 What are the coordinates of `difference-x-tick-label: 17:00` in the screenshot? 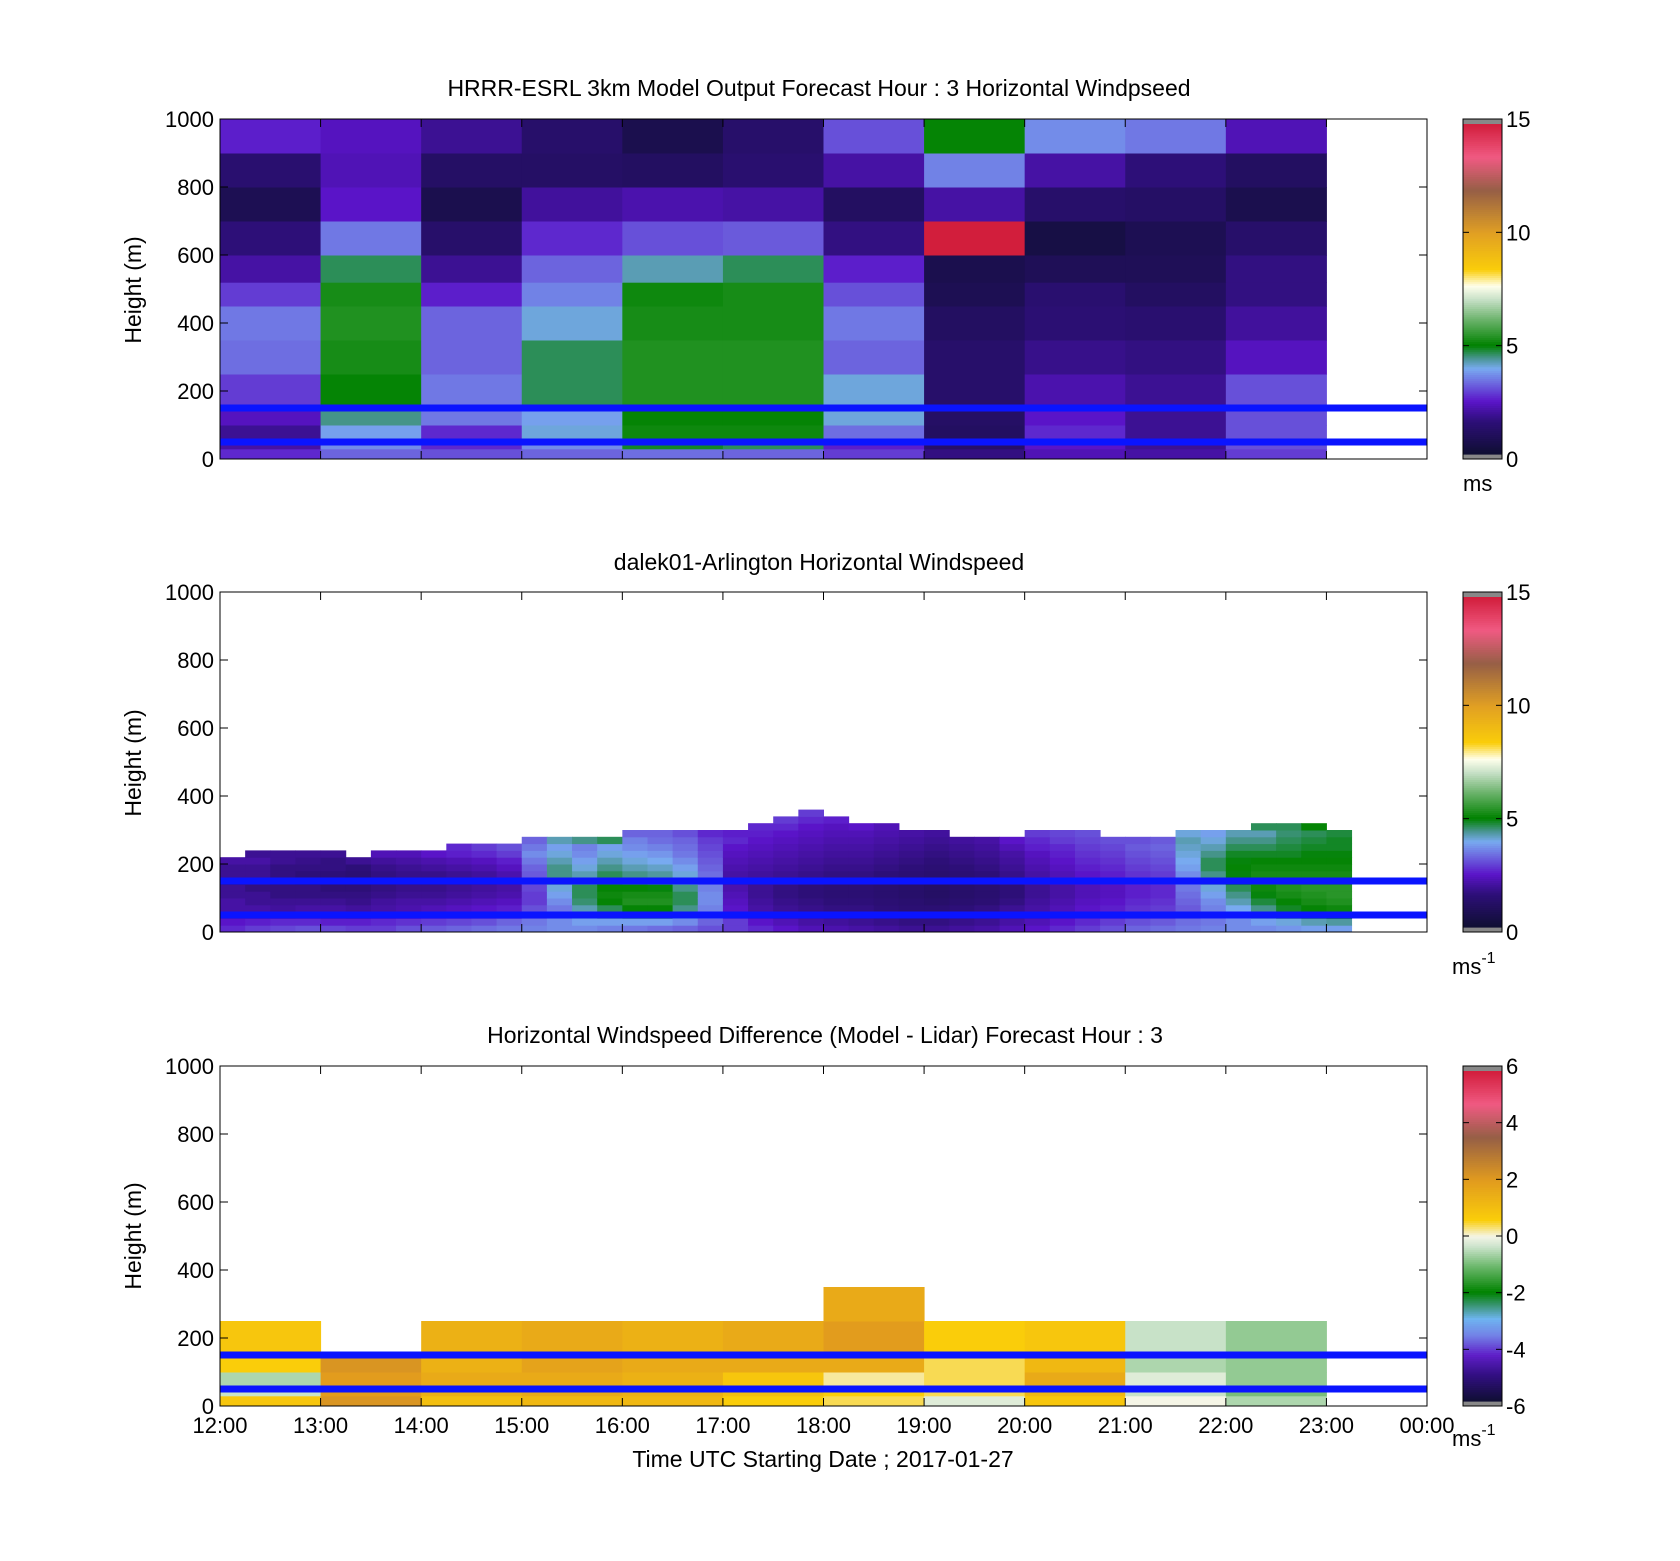 It's located at (722, 1425).